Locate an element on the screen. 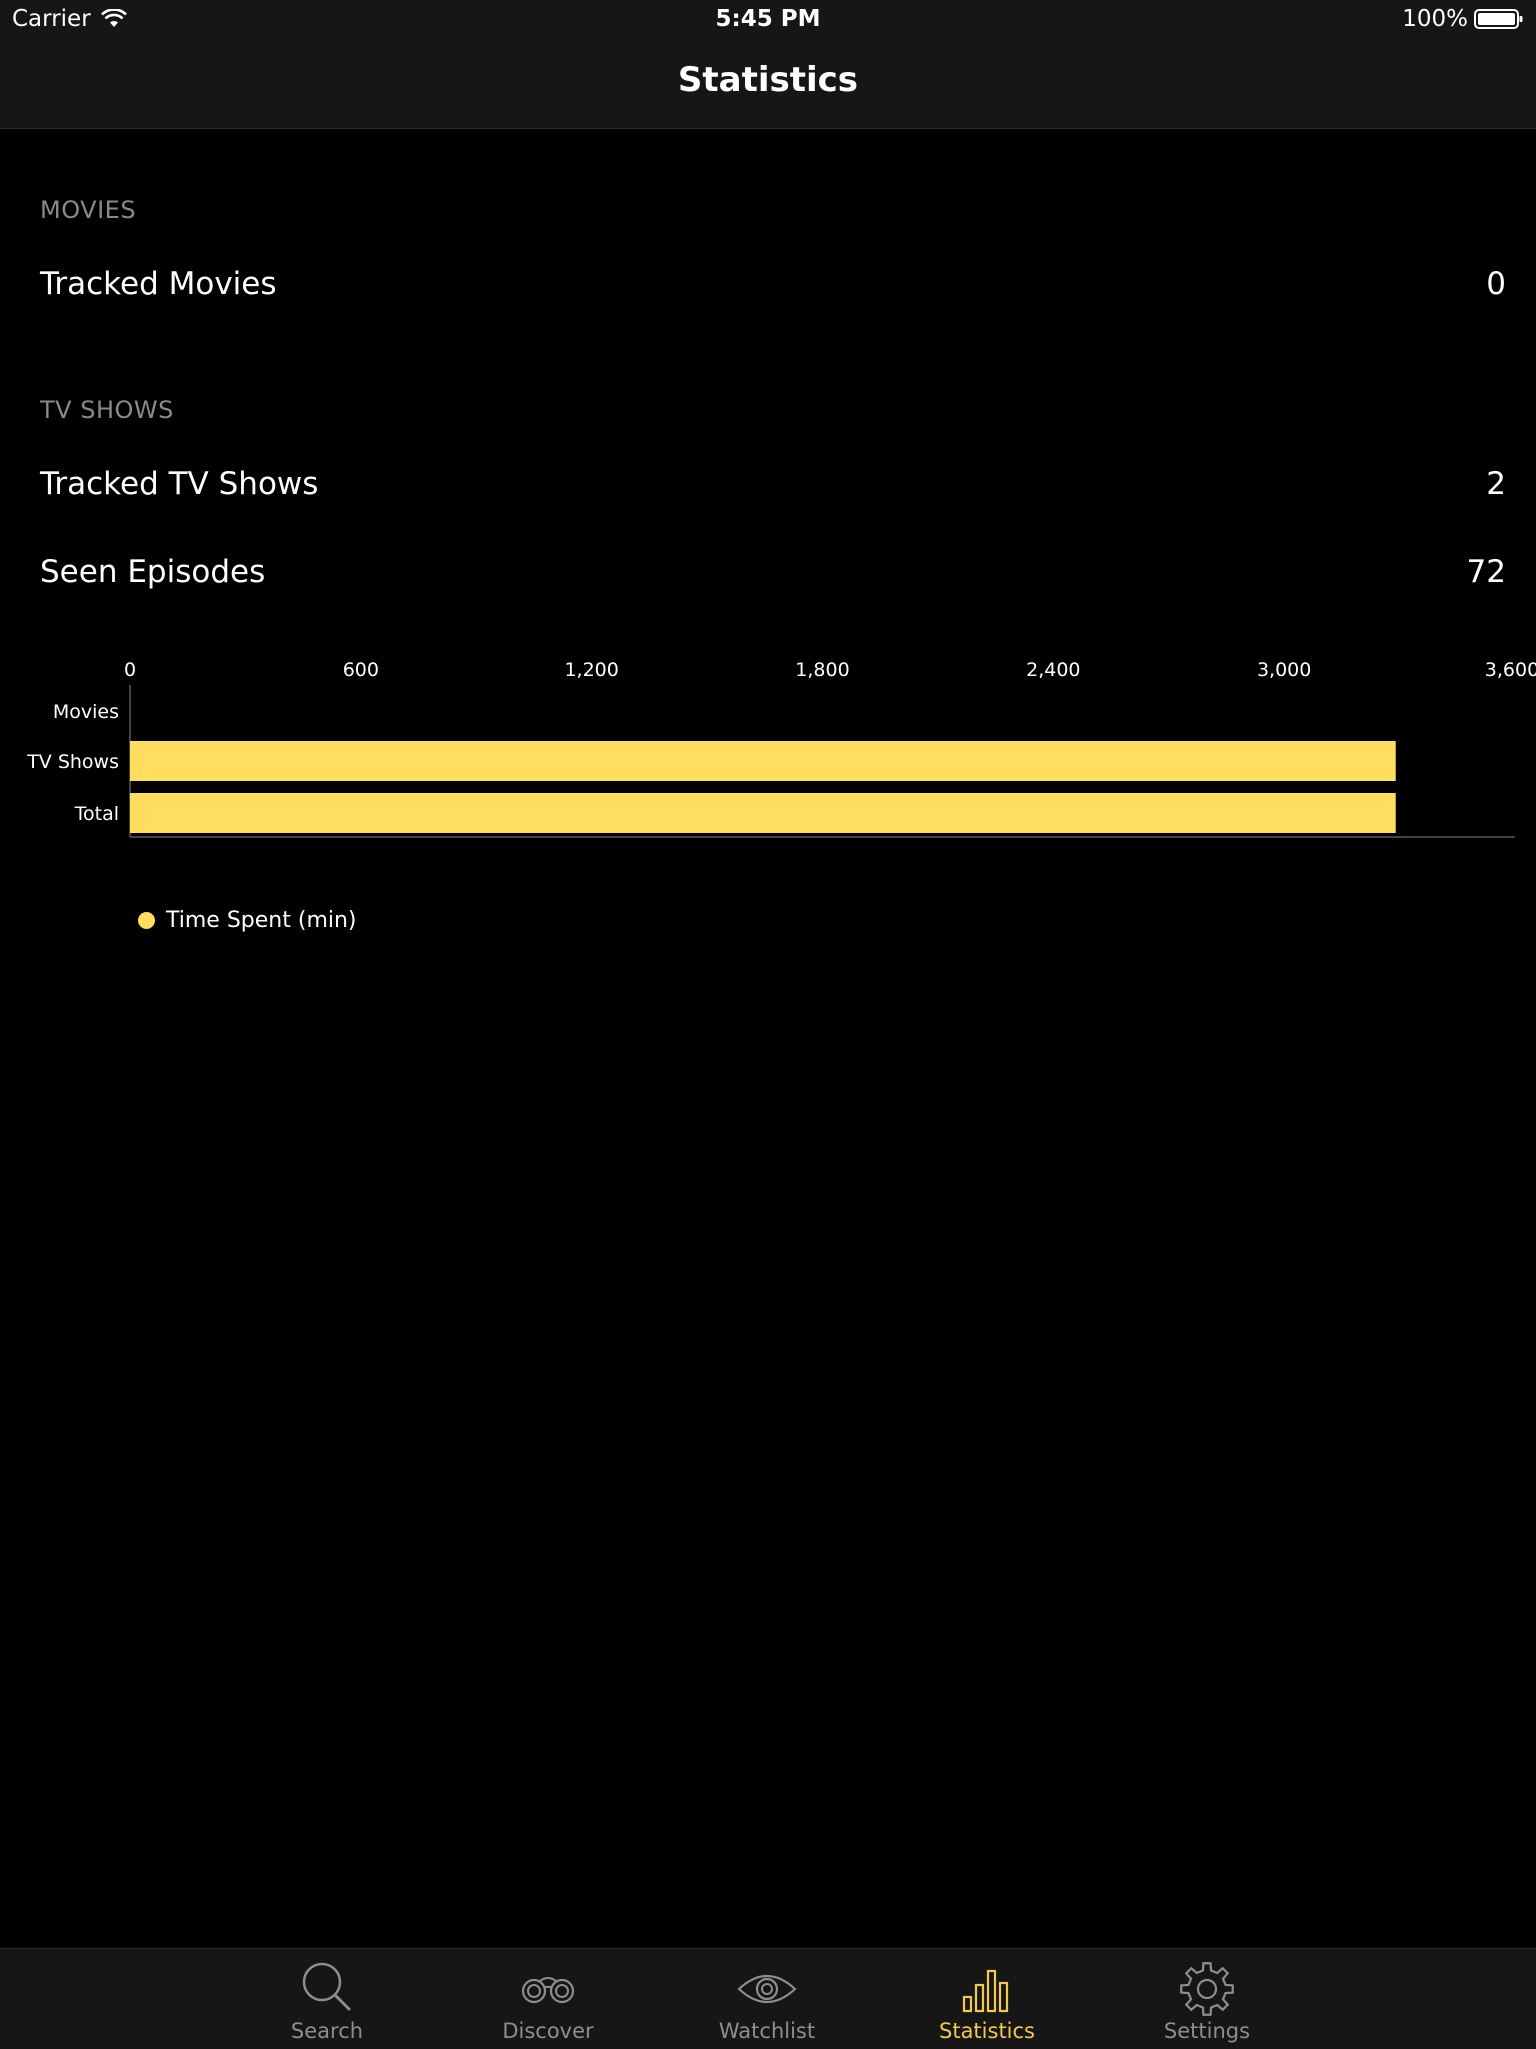  status-time: 5:45 PM is located at coordinates (768, 19).